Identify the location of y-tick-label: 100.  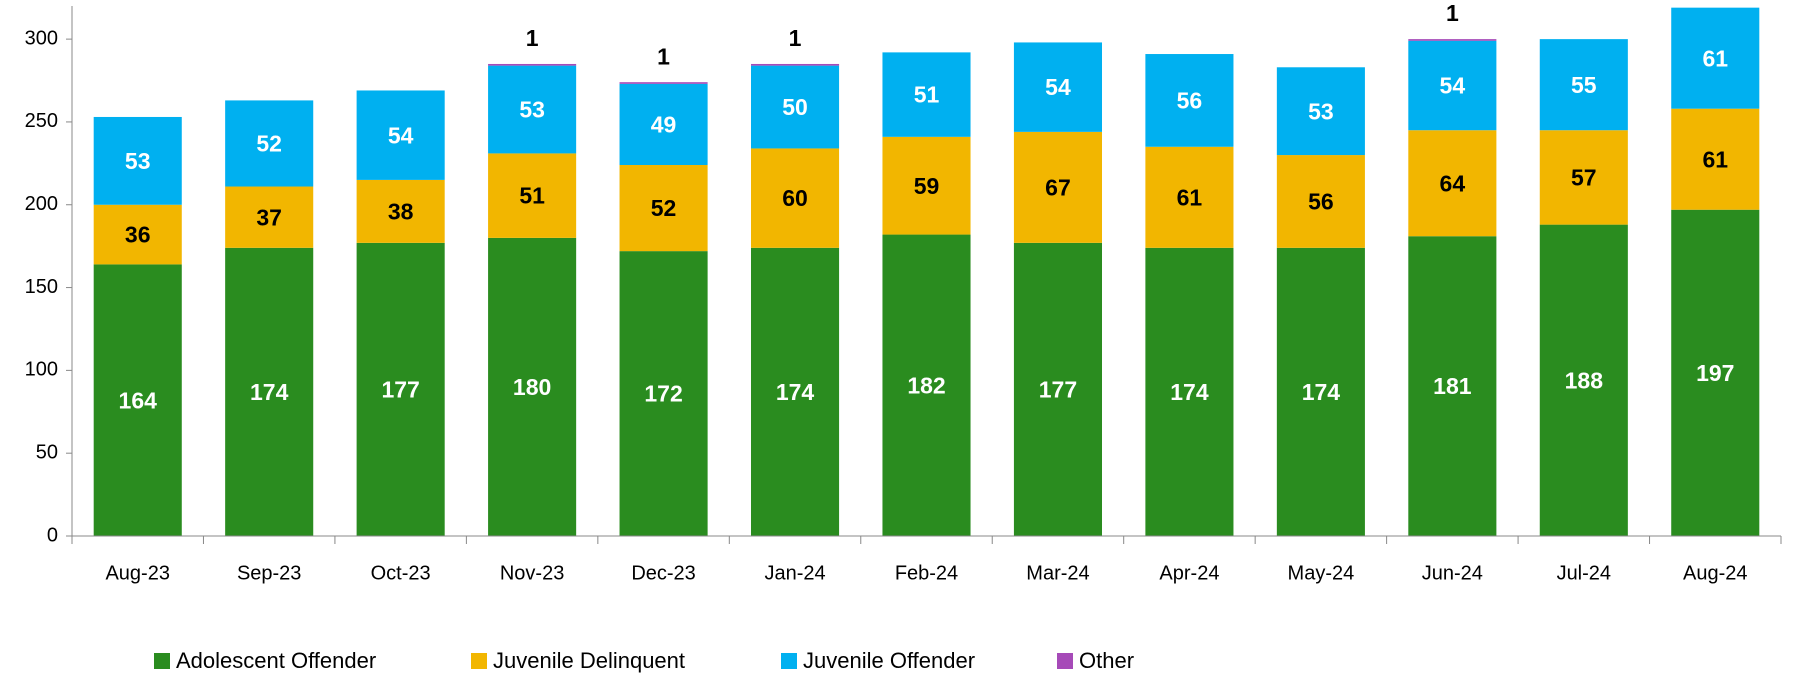
(41, 370).